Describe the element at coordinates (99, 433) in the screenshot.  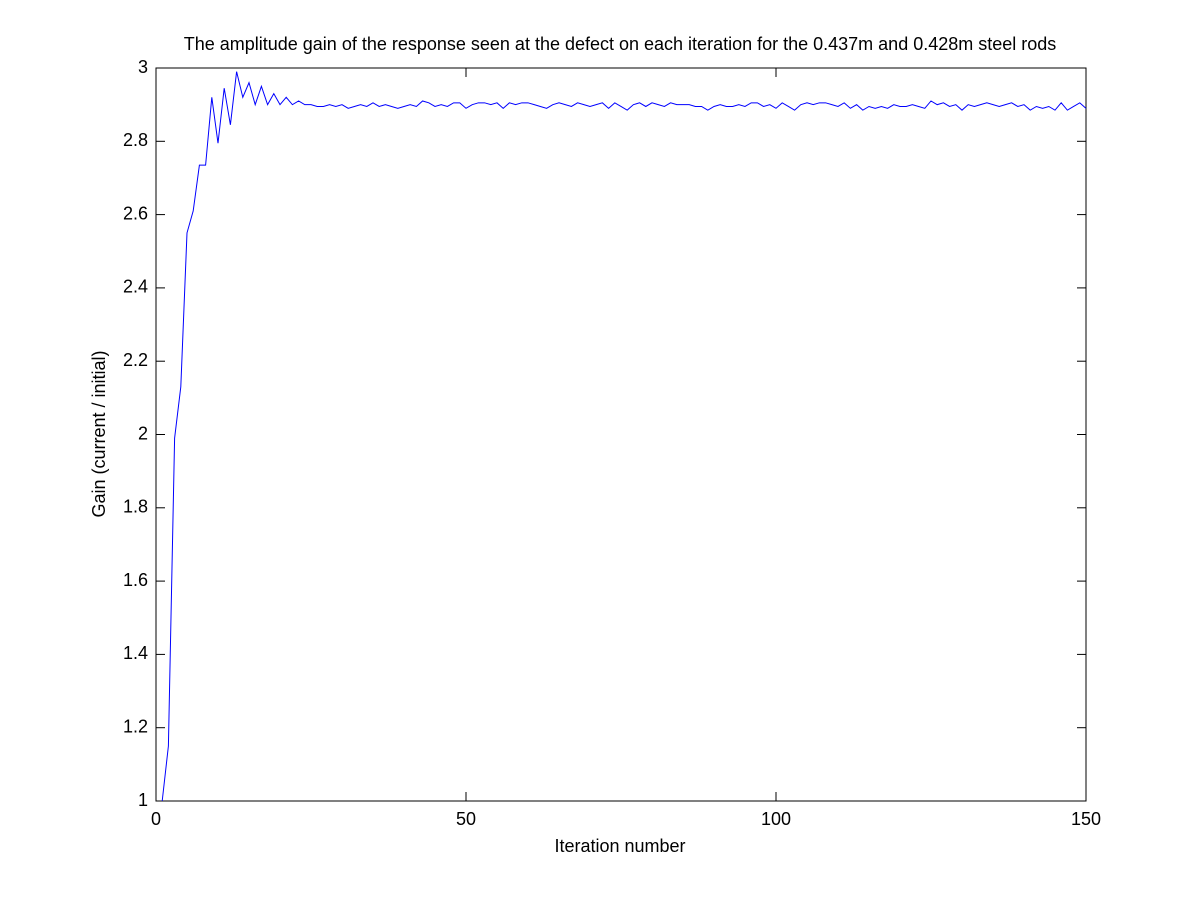
I see `y-axis-label: Gain (current / initial)` at that location.